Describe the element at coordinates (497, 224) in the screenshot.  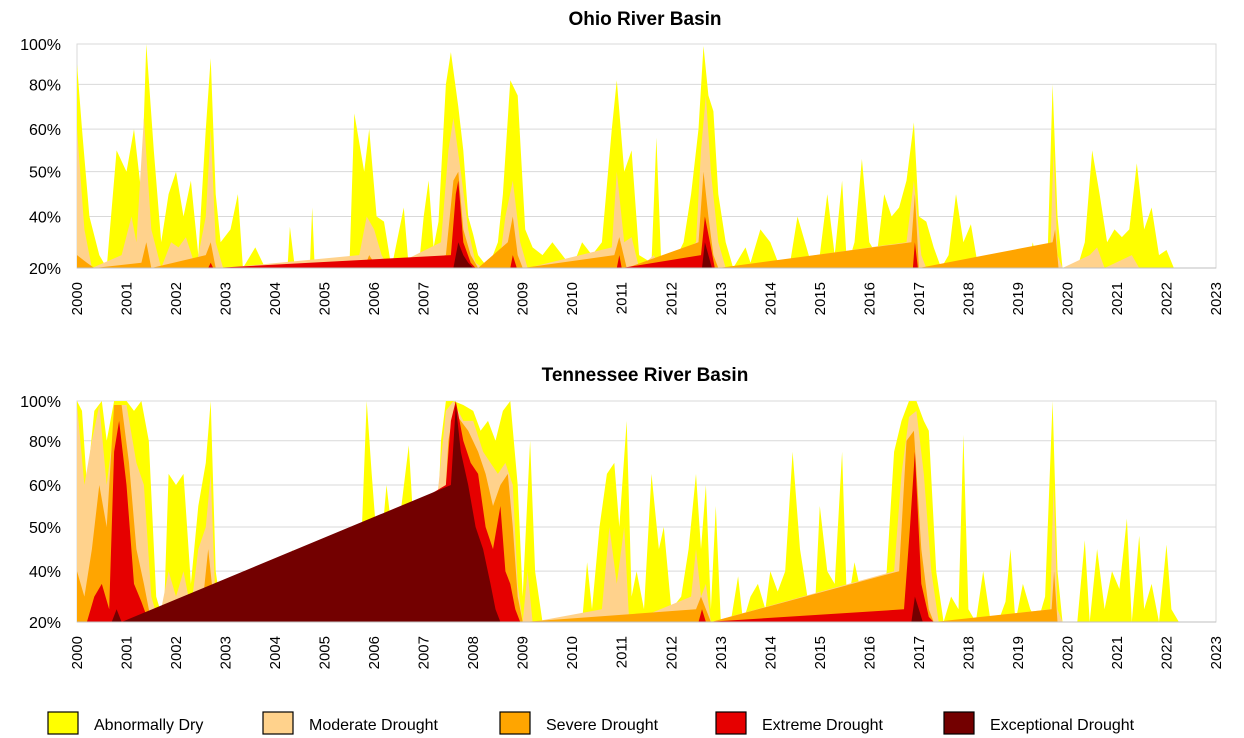
I see `series-area-extreme-drought` at that location.